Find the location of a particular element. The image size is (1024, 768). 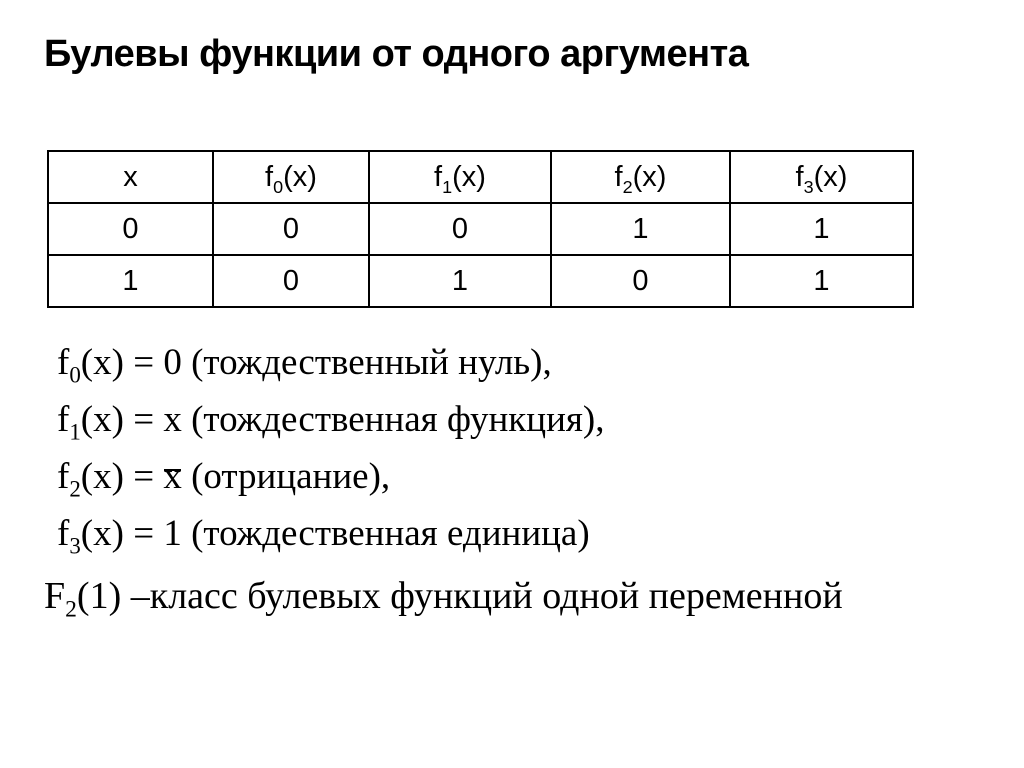

fn-subscript: 0 is located at coordinates (75, 375).